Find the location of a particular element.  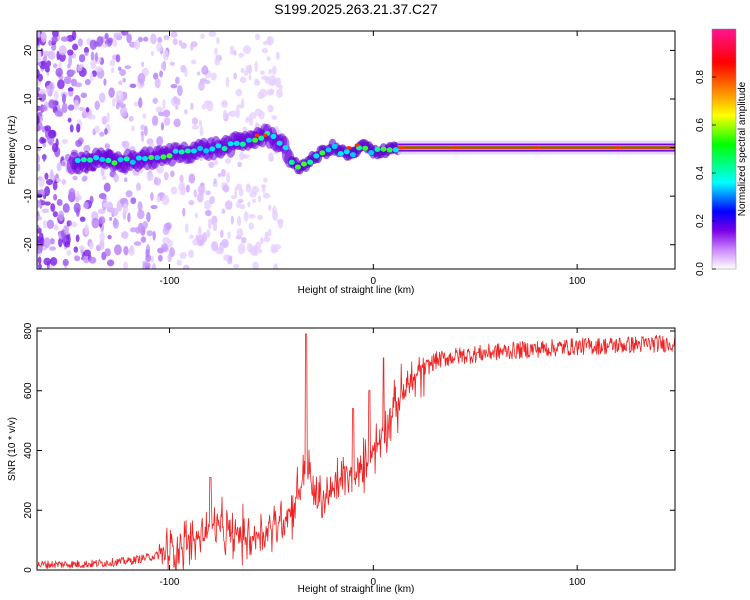

figure-title: S199.2025.263.21.37.C27 is located at coordinates (356, 9).